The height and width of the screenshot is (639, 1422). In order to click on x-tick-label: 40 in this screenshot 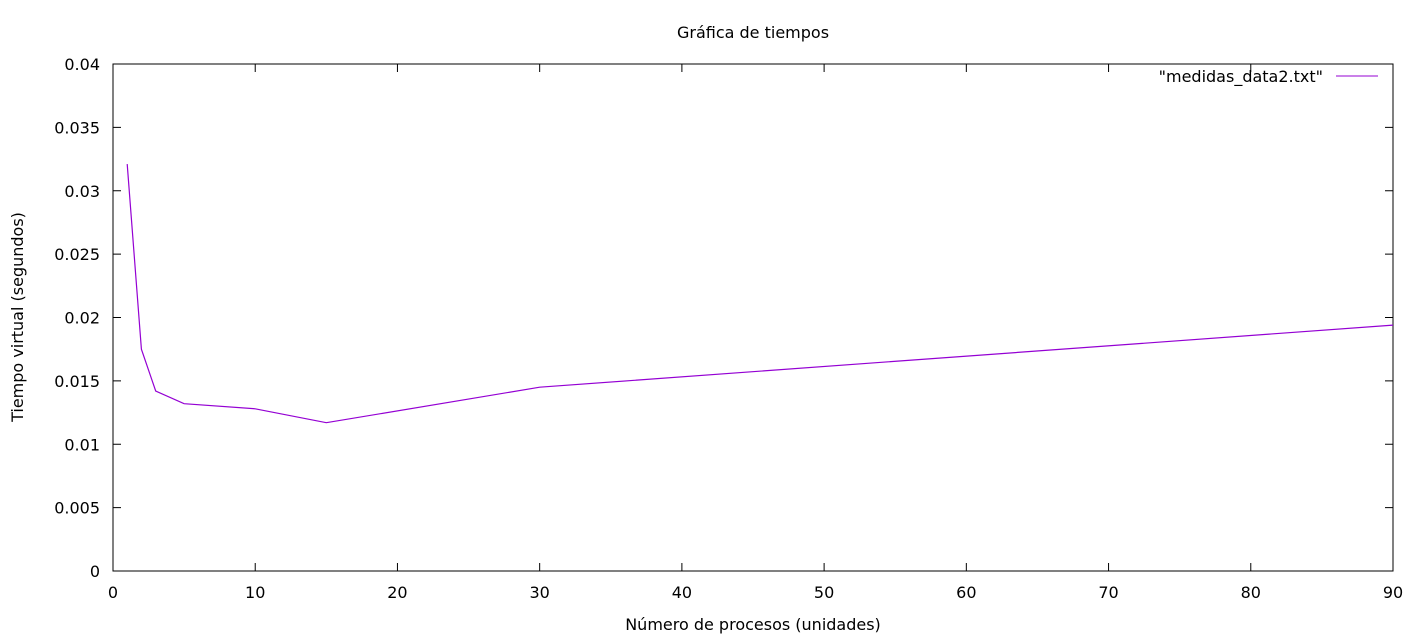, I will do `click(682, 592)`.